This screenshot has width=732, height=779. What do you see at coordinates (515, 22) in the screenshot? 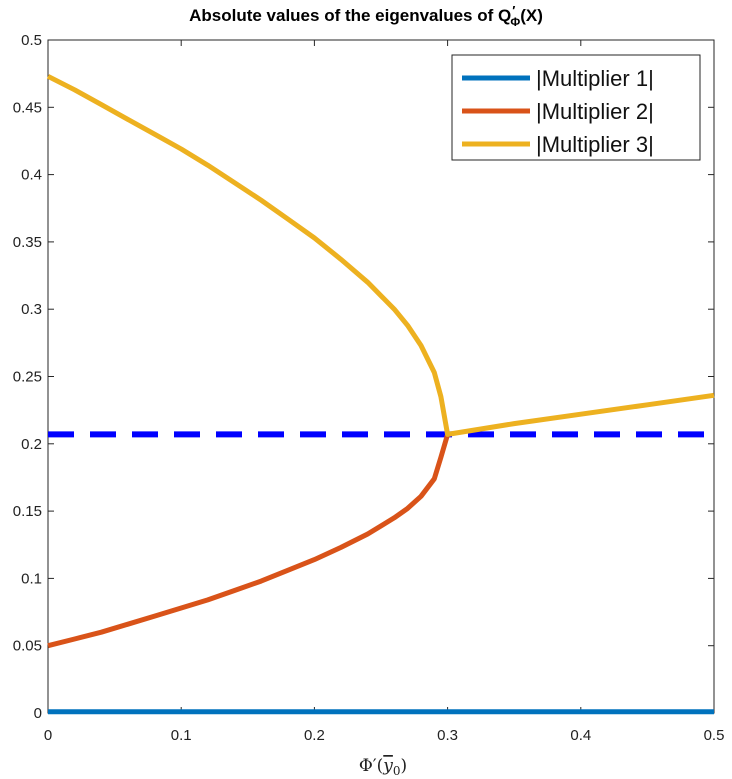
I see `title-sub: Φ` at bounding box center [515, 22].